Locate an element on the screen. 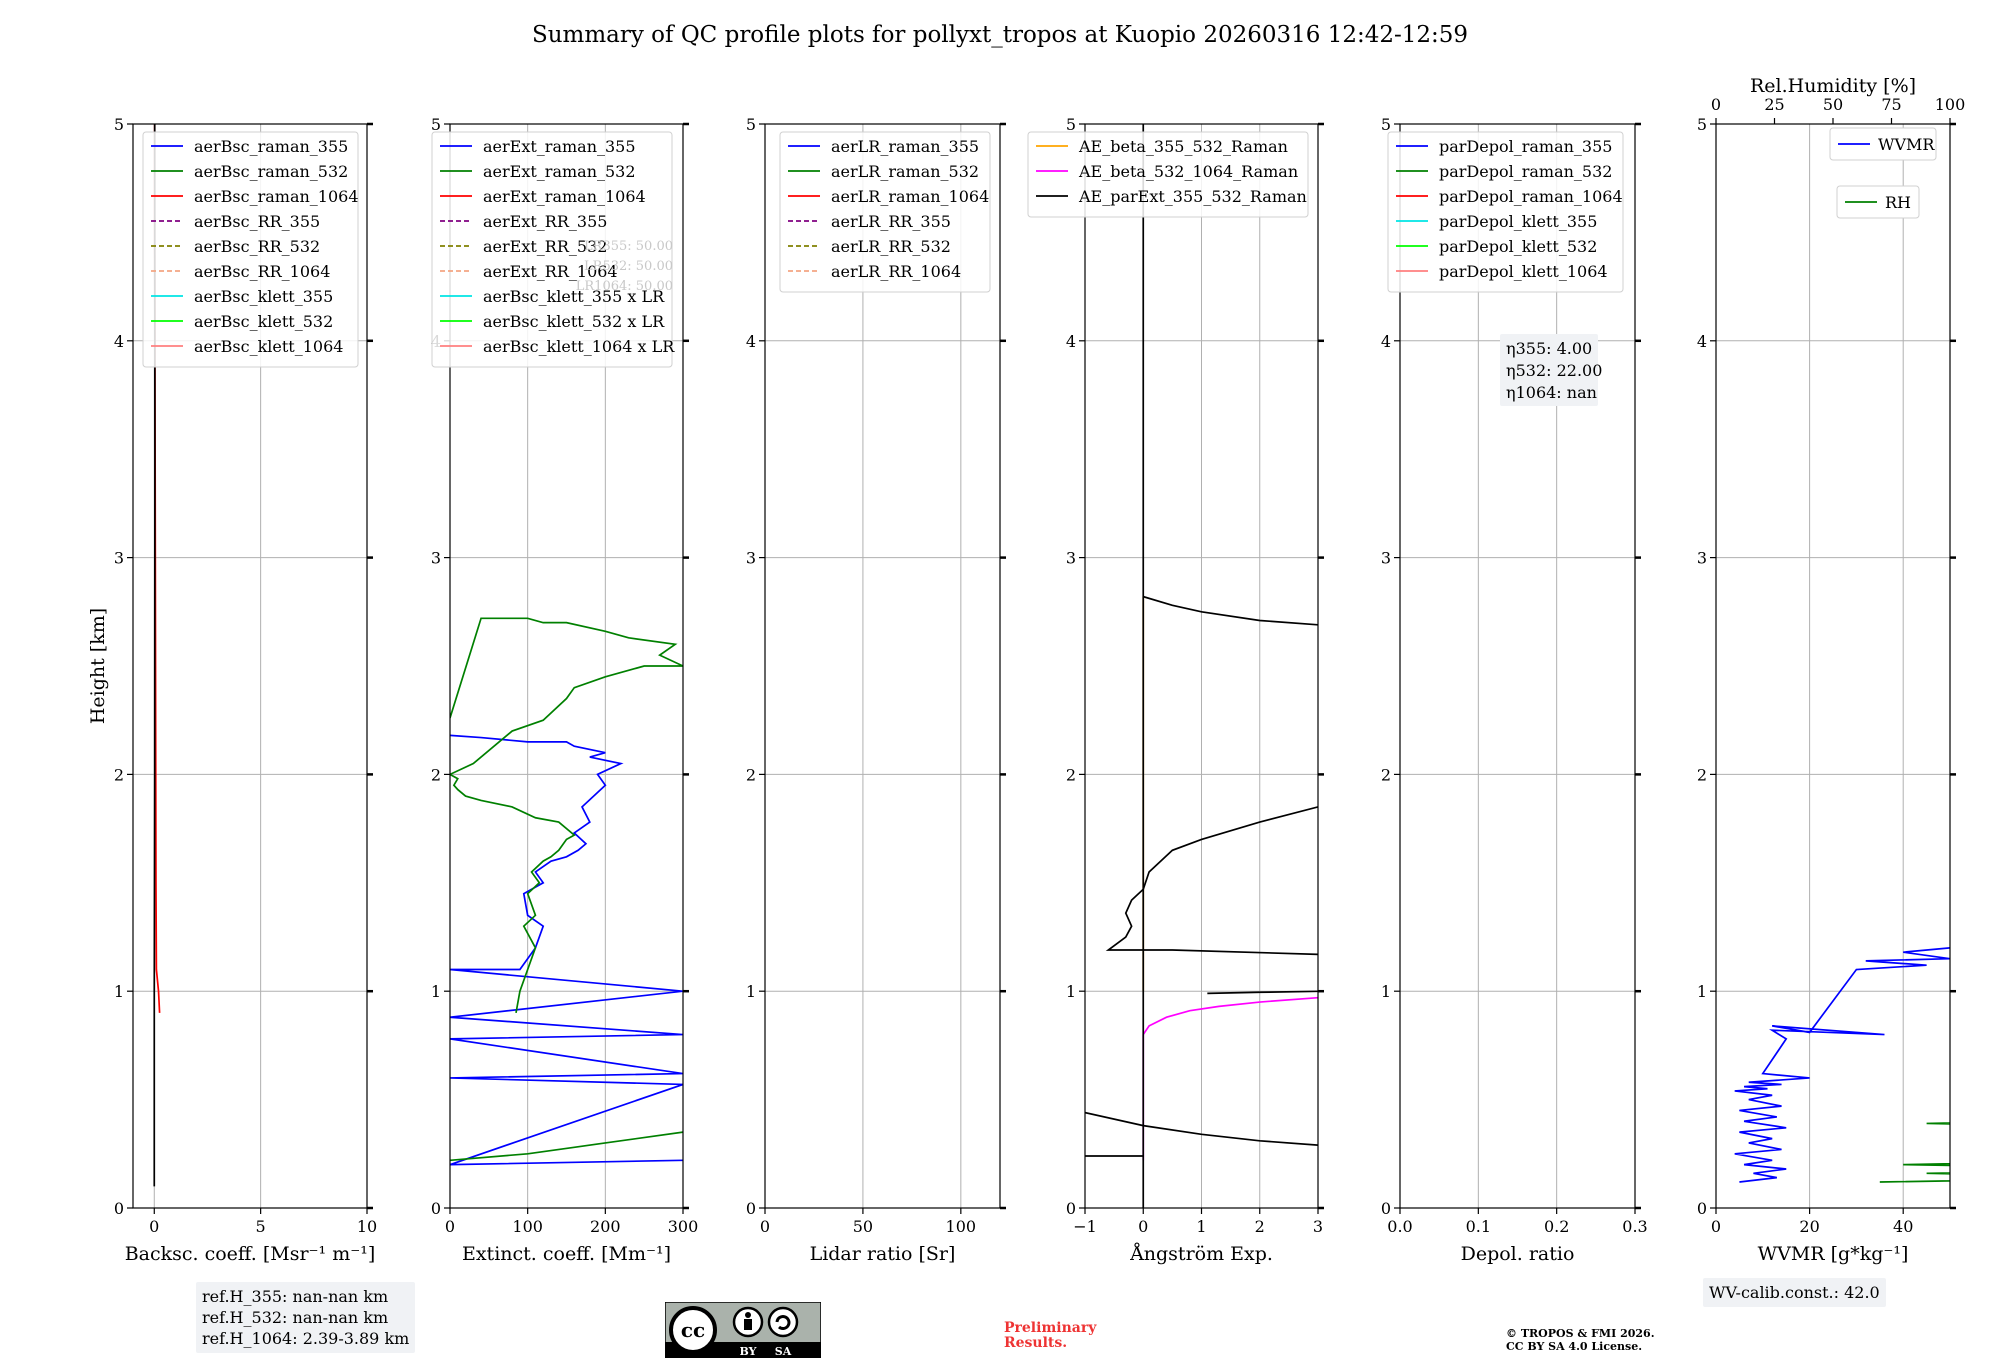 Image resolution: width=2000 pixels, height=1360 pixels. sa-share-icon is located at coordinates (783, 1322).